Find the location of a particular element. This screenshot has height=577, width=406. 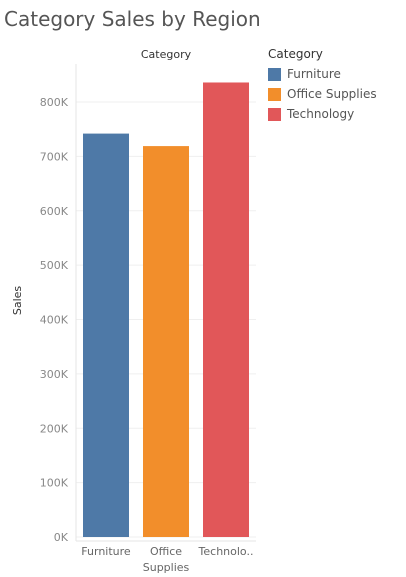

legend-item-furniture: Furniture is located at coordinates (322, 74).